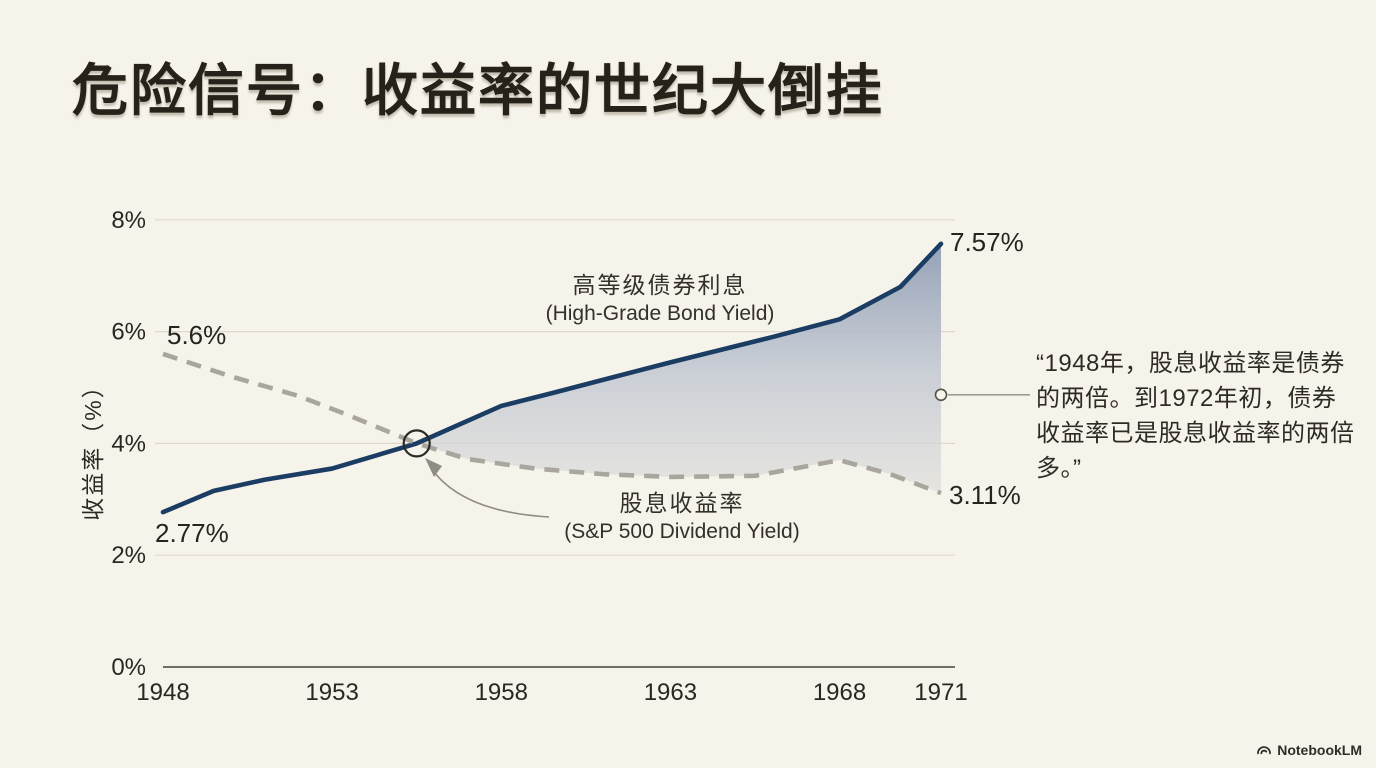  I want to click on x-tick-label: 1953, so click(331, 692).